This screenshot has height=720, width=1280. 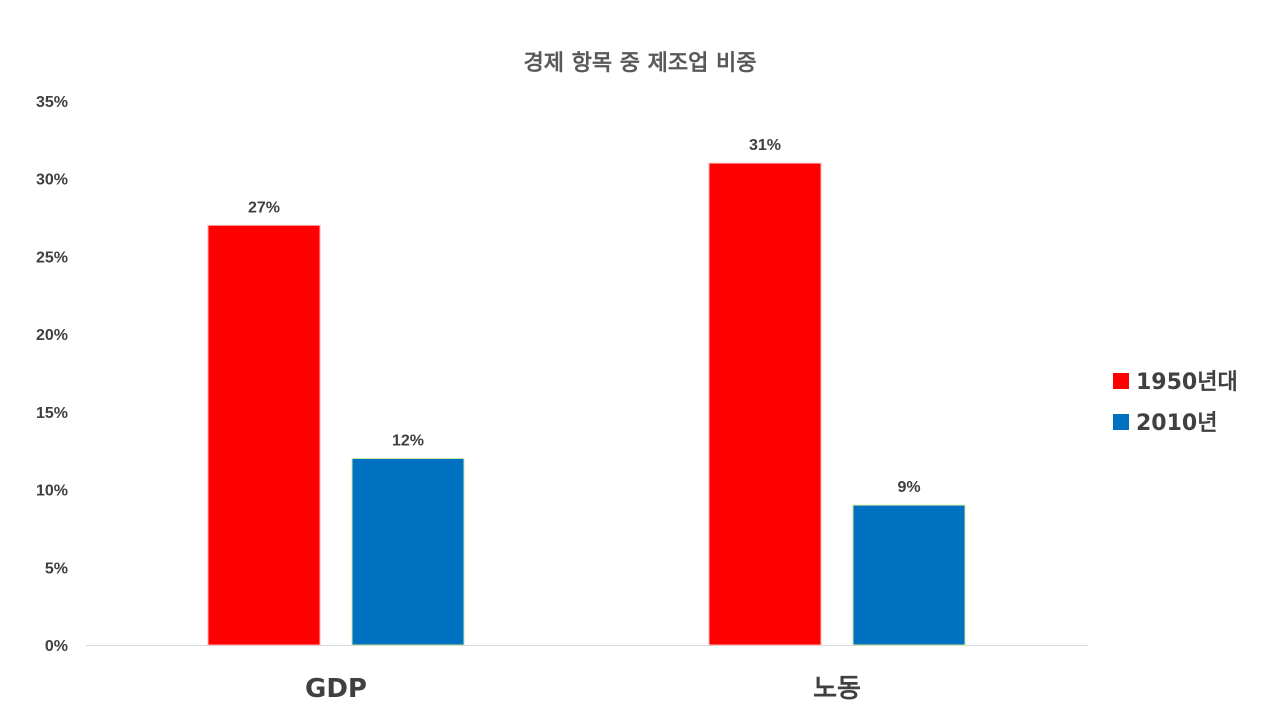 What do you see at coordinates (52, 335) in the screenshot?
I see `y-tick-label: 20%` at bounding box center [52, 335].